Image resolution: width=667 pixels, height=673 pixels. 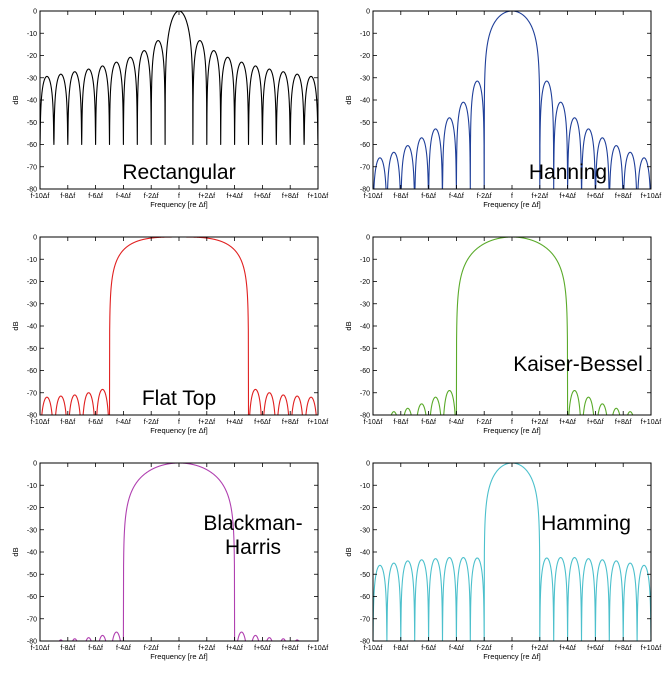 I want to click on window-name-label: Hanning, so click(x=568, y=172).